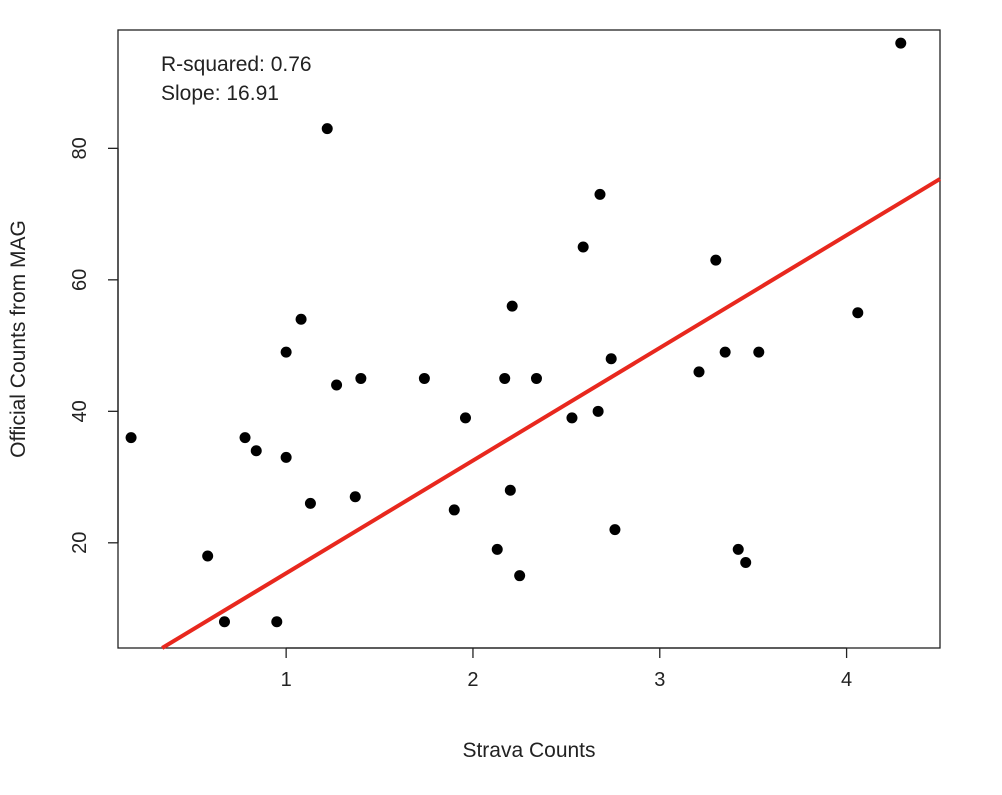 This screenshot has height=795, width=1002. I want to click on y-tick-label: 80, so click(80, 148).